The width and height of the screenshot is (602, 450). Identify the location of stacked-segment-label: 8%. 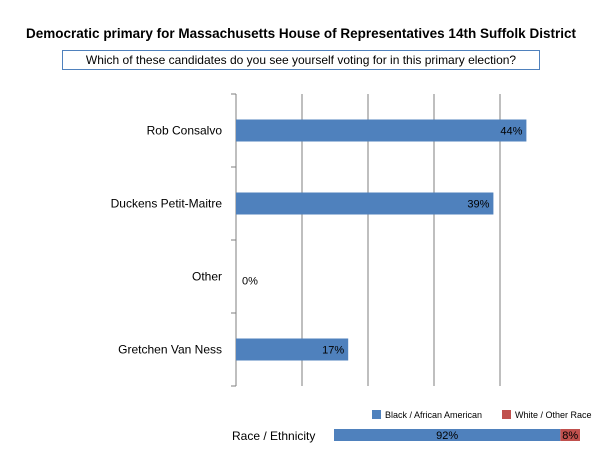
(570, 436).